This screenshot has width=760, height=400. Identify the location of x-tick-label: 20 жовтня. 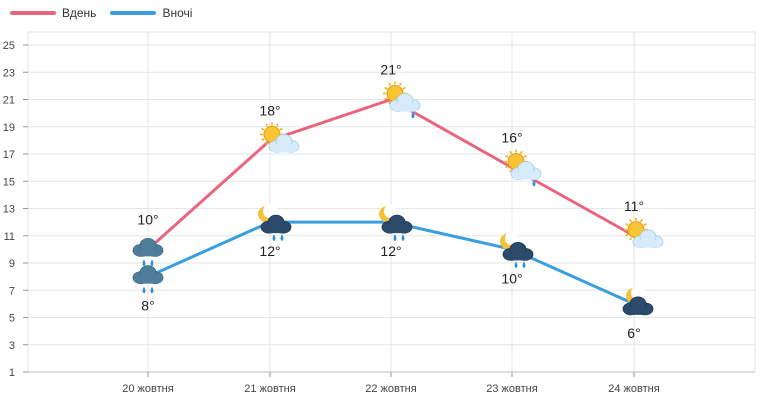
(147, 389).